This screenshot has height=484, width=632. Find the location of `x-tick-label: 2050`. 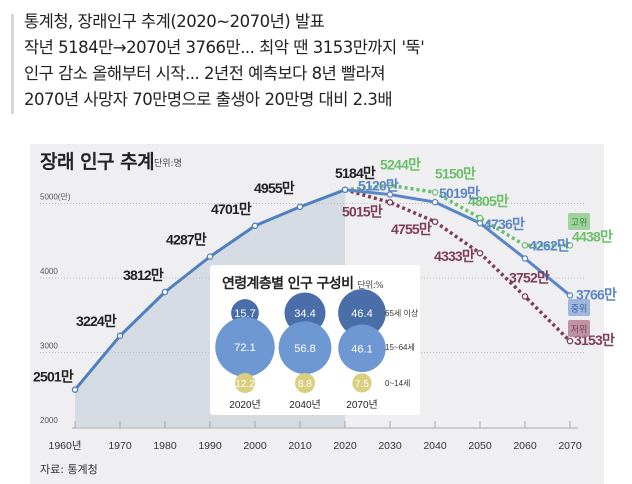

x-tick-label: 2050 is located at coordinates (480, 446).